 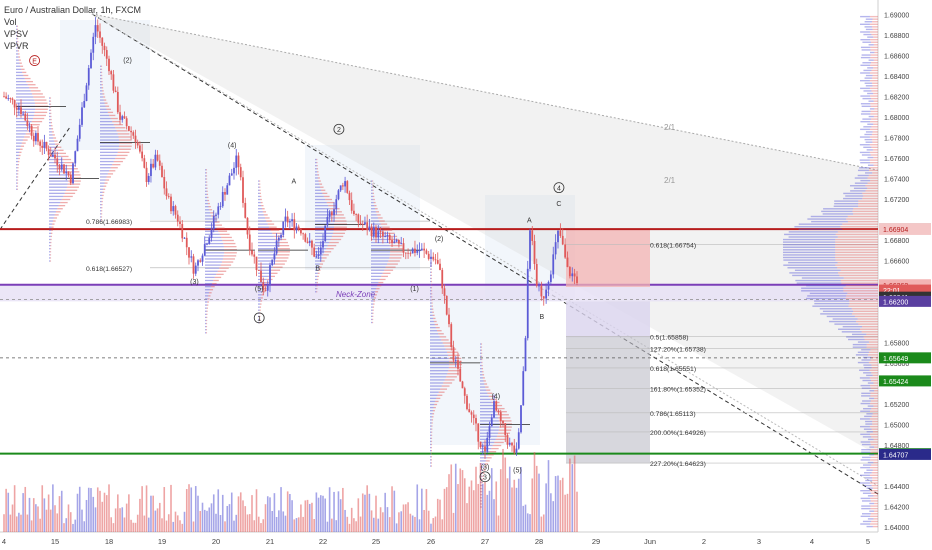 I want to click on wave-label: (1), so click(x=414, y=289).